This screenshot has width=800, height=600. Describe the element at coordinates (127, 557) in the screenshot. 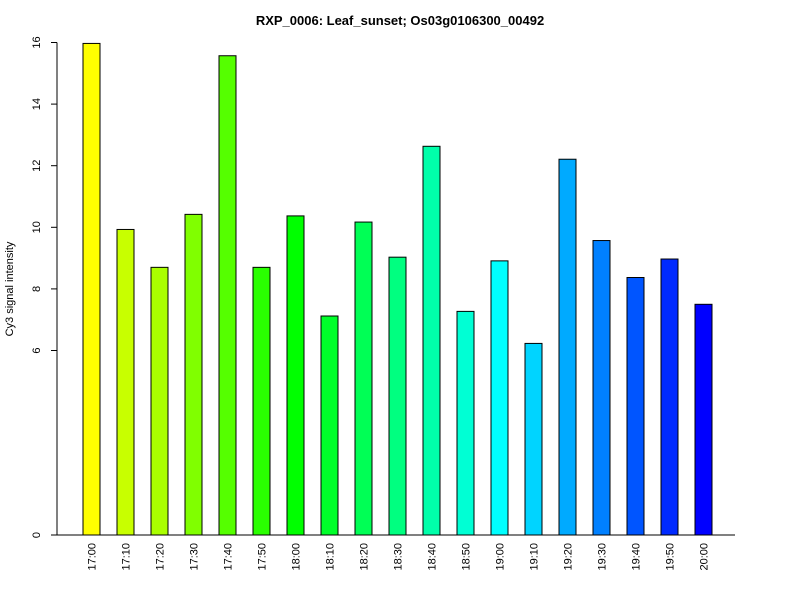

I see `x-tick-label: 17:10` at that location.